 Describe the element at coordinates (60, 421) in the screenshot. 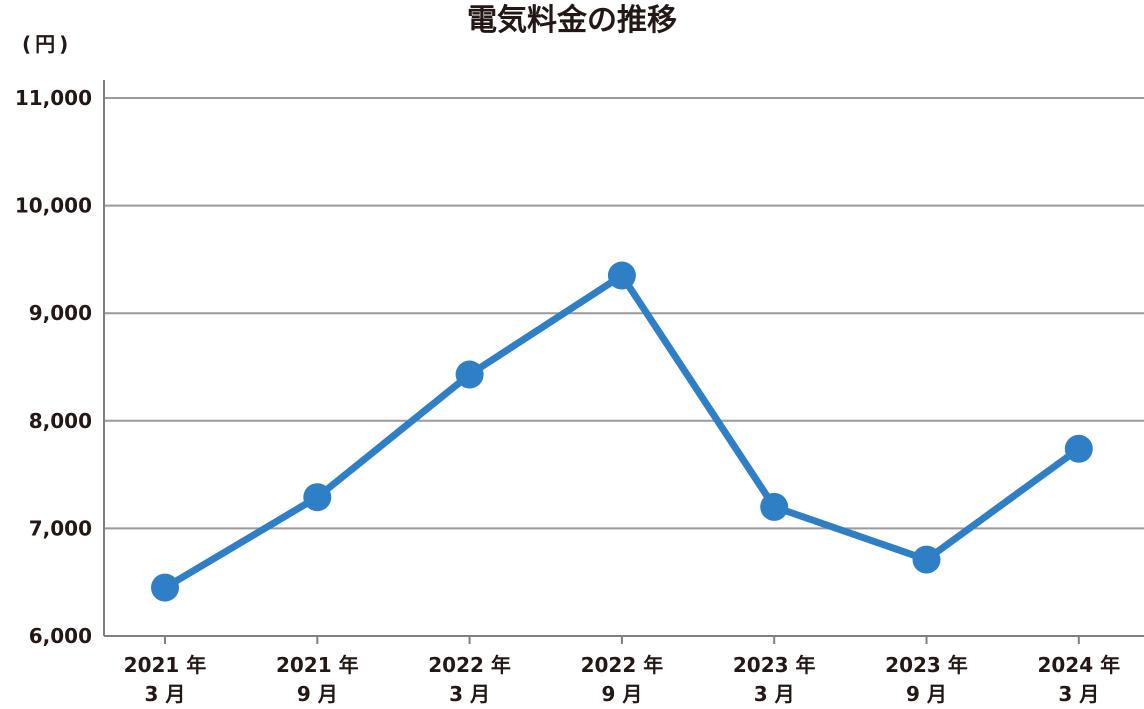

I see `y-tick-label: 8,000` at that location.